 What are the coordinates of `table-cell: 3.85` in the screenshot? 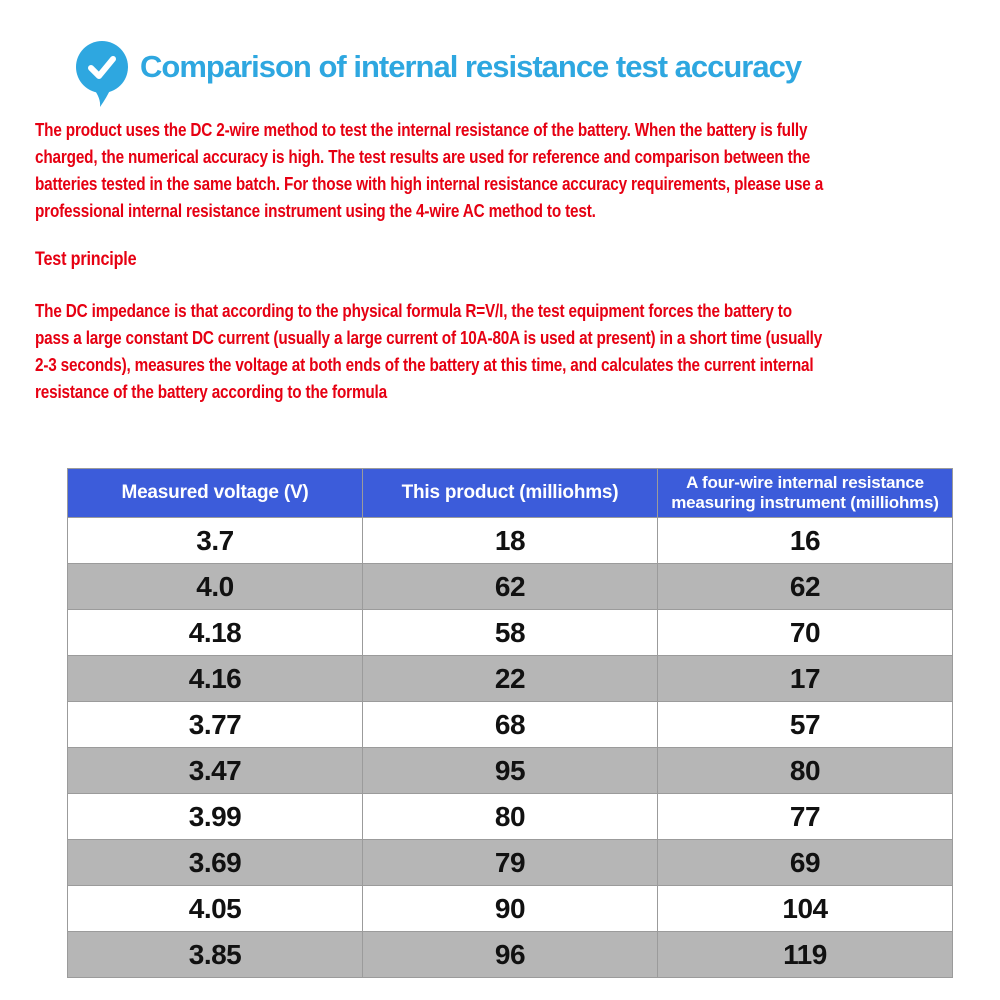 It's located at (215, 954).